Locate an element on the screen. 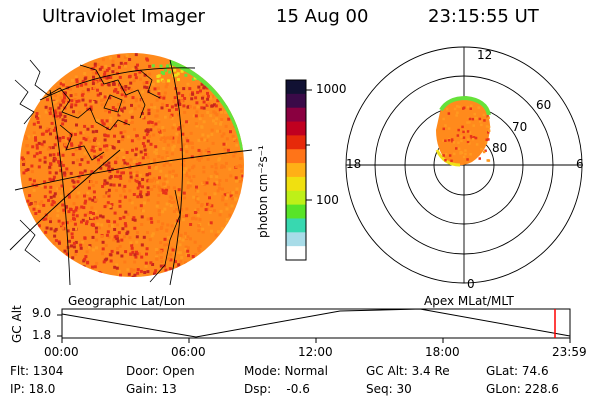  date-readout: 15 Aug 00 is located at coordinates (322, 16).